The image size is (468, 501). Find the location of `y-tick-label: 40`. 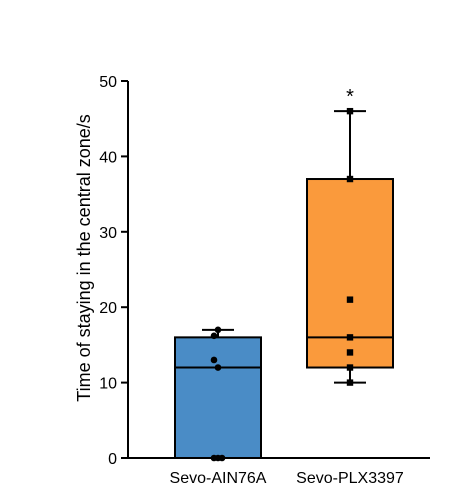

y-tick-label: 40 is located at coordinates (108, 157).